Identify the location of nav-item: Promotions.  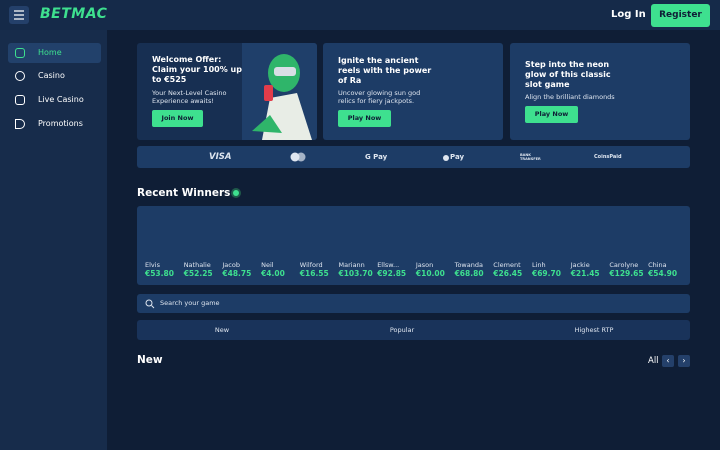
(54, 124).